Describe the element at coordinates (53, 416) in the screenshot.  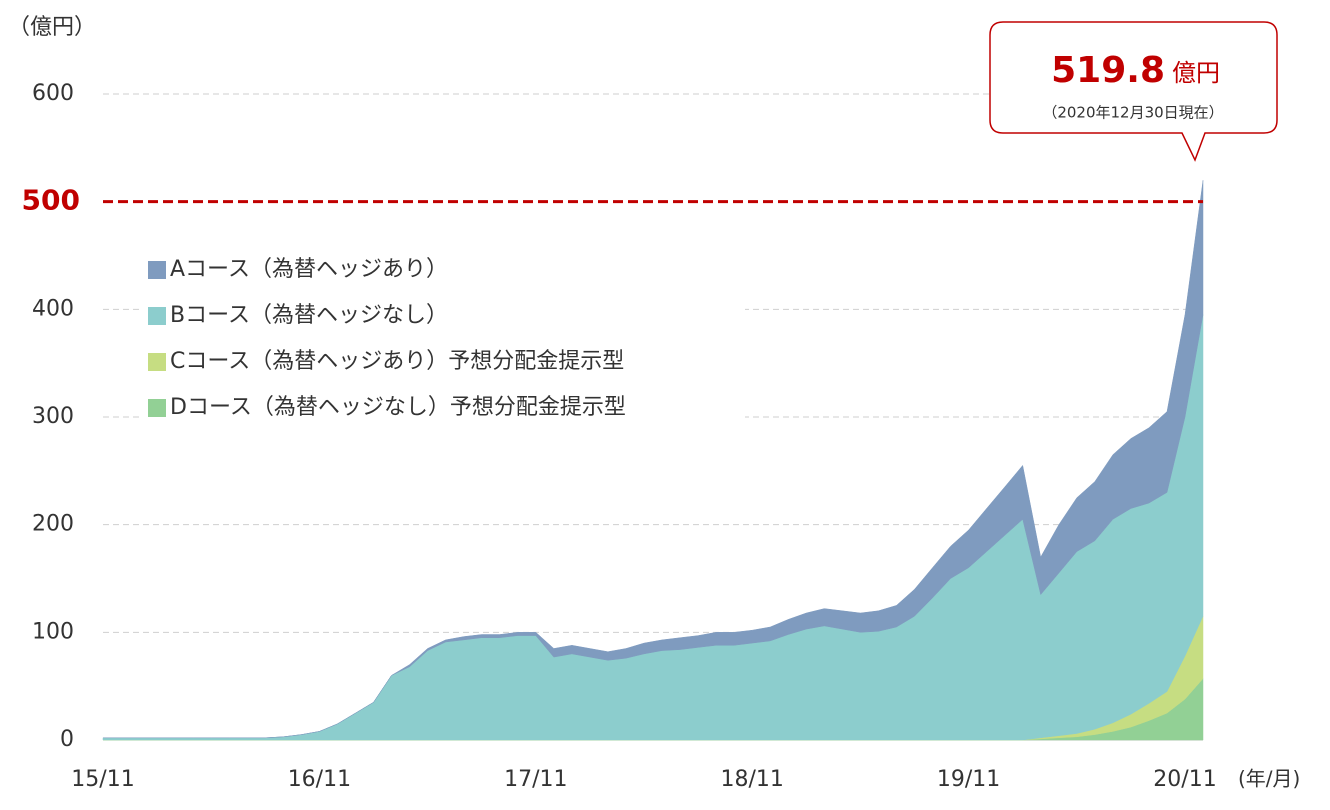
I see `y-tick-label: 300` at that location.